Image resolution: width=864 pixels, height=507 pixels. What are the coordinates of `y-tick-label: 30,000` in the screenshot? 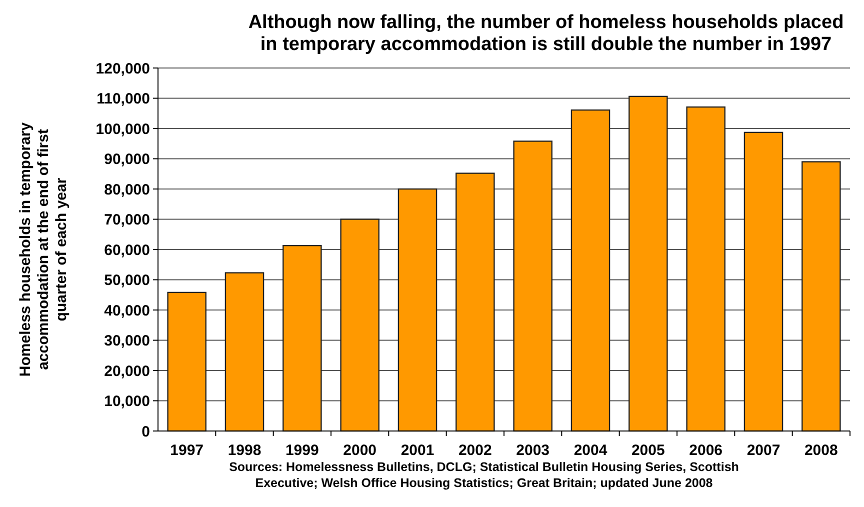 It's located at (127, 341).